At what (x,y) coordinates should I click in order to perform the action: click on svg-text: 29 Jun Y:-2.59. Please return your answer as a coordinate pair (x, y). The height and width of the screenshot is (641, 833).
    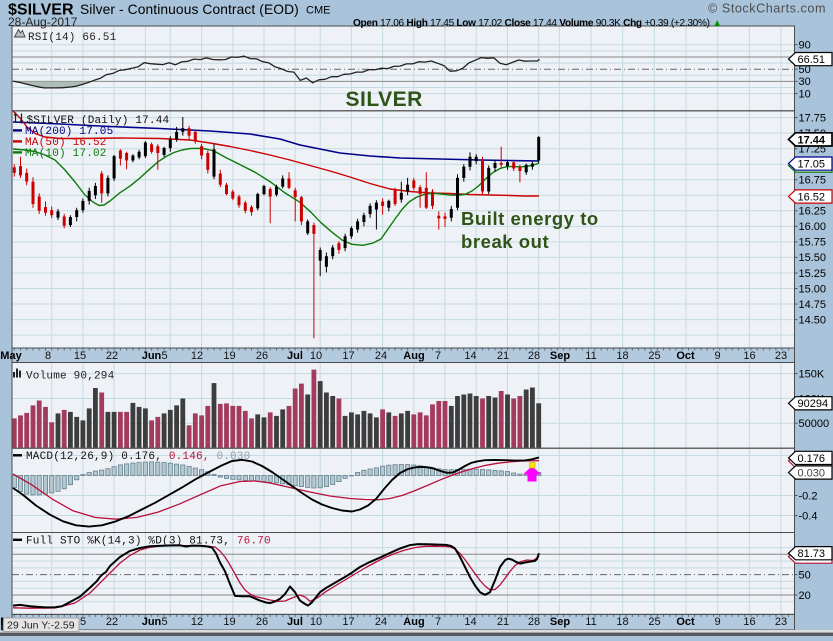
    Looking at the image, I should click on (41, 625).